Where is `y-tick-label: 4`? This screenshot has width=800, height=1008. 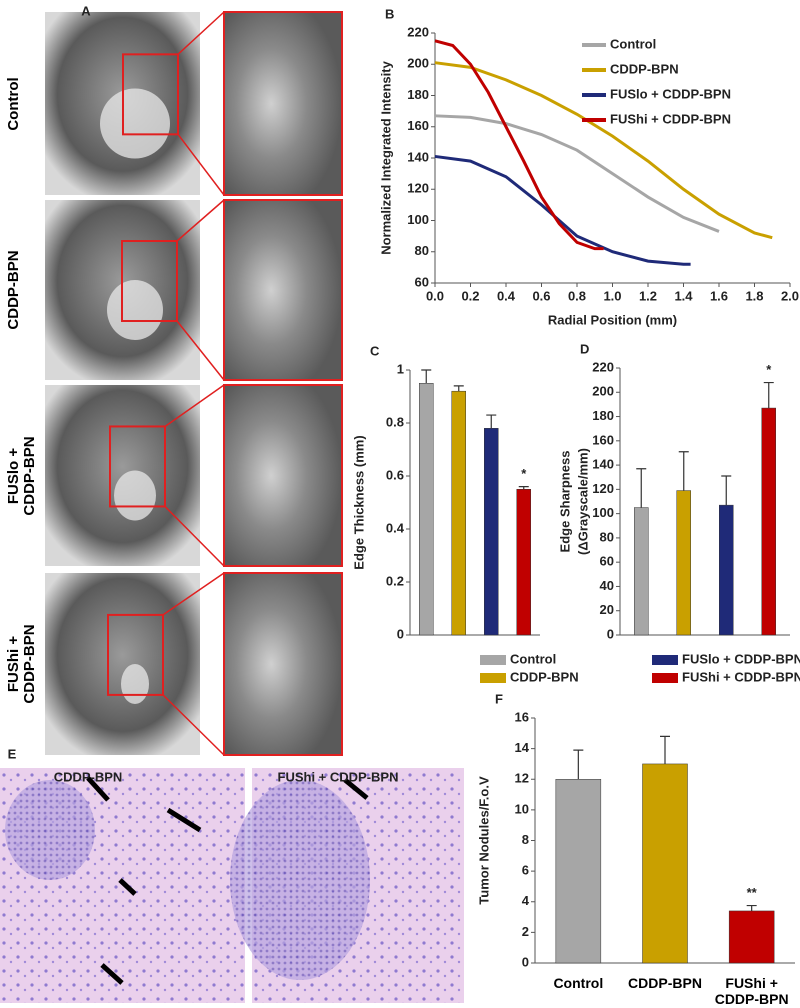
y-tick-label: 4 is located at coordinates (526, 900).